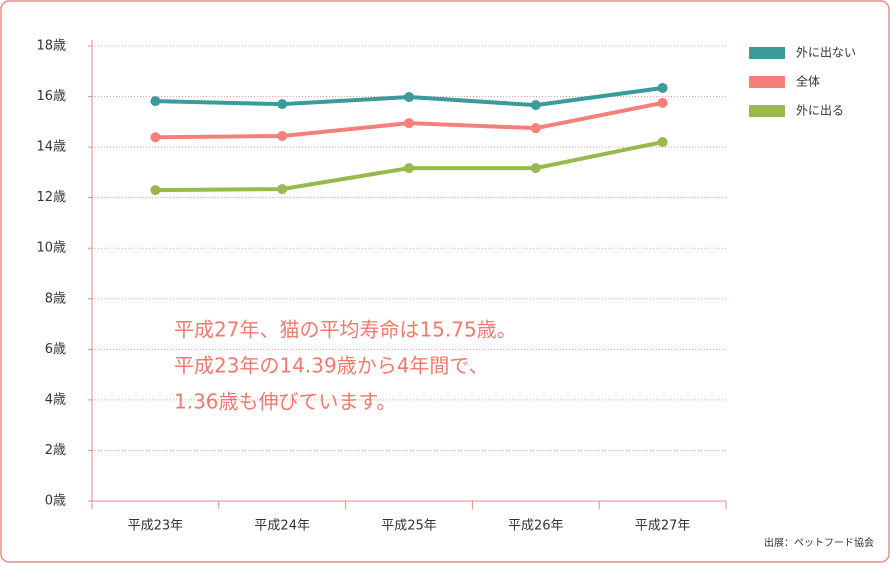  What do you see at coordinates (282, 526) in the screenshot?
I see `x-tick-label: 平成24年` at bounding box center [282, 526].